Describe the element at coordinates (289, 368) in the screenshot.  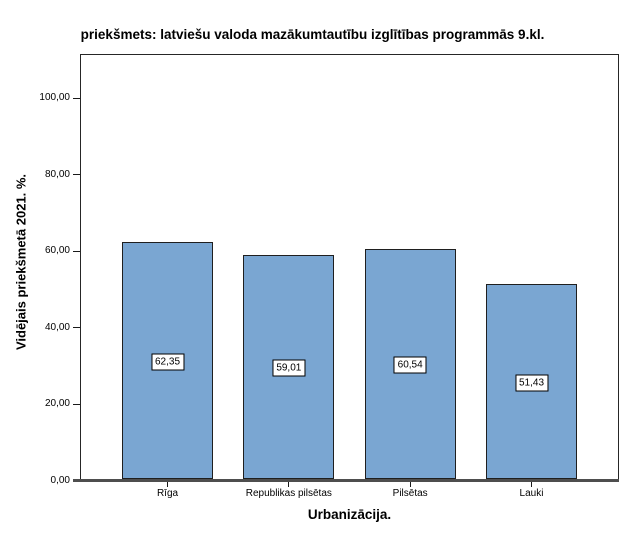
I see `bar-value-label: 59,01` at that location.